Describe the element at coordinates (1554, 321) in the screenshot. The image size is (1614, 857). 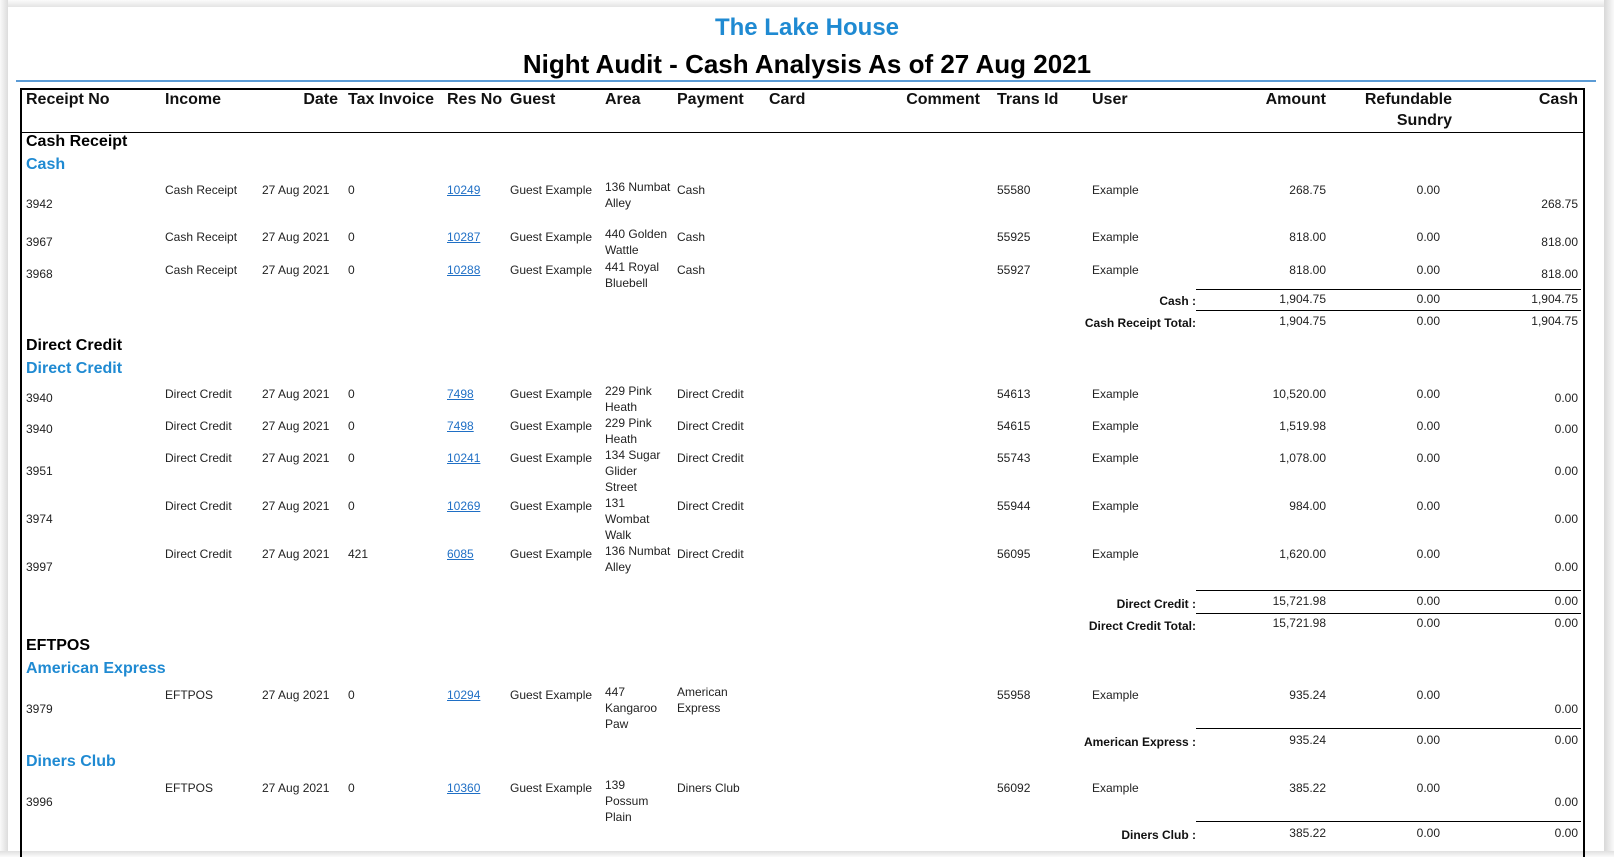
I see `group-total-cash: 1,904.75` at that location.